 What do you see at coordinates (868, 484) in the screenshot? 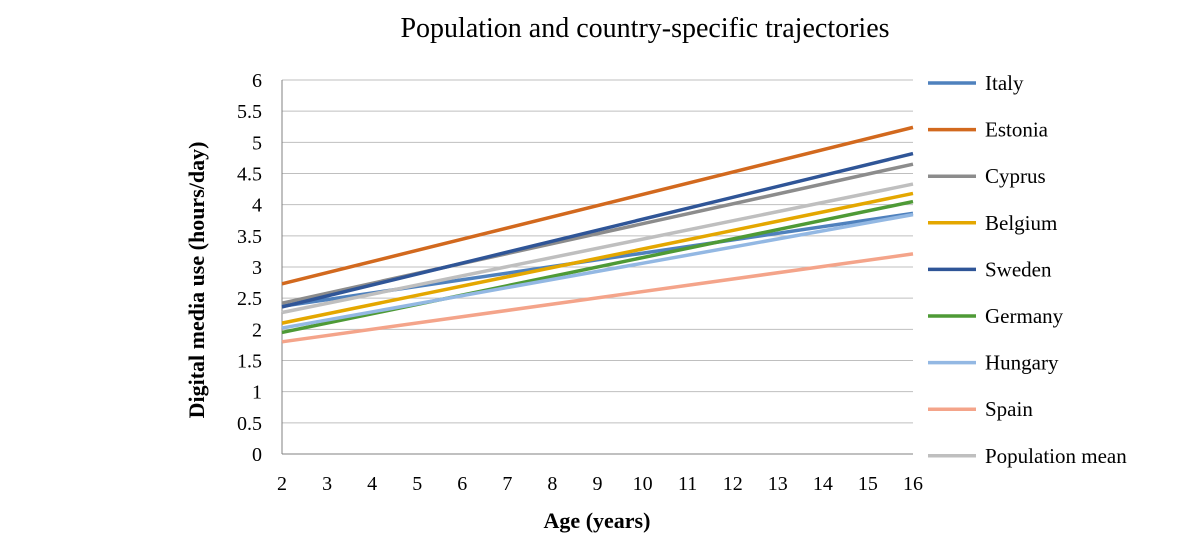
I see `x-tick-label: 15` at bounding box center [868, 484].